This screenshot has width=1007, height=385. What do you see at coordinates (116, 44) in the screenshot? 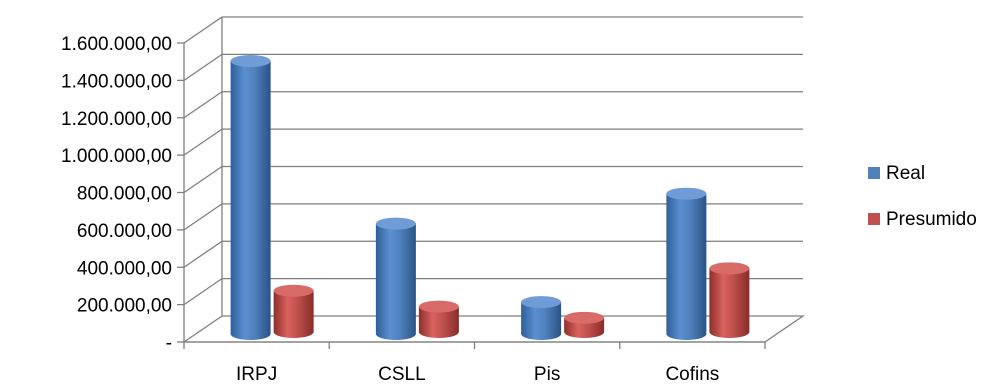
I see `y-tick-label: 1.600.000,00` at bounding box center [116, 44].